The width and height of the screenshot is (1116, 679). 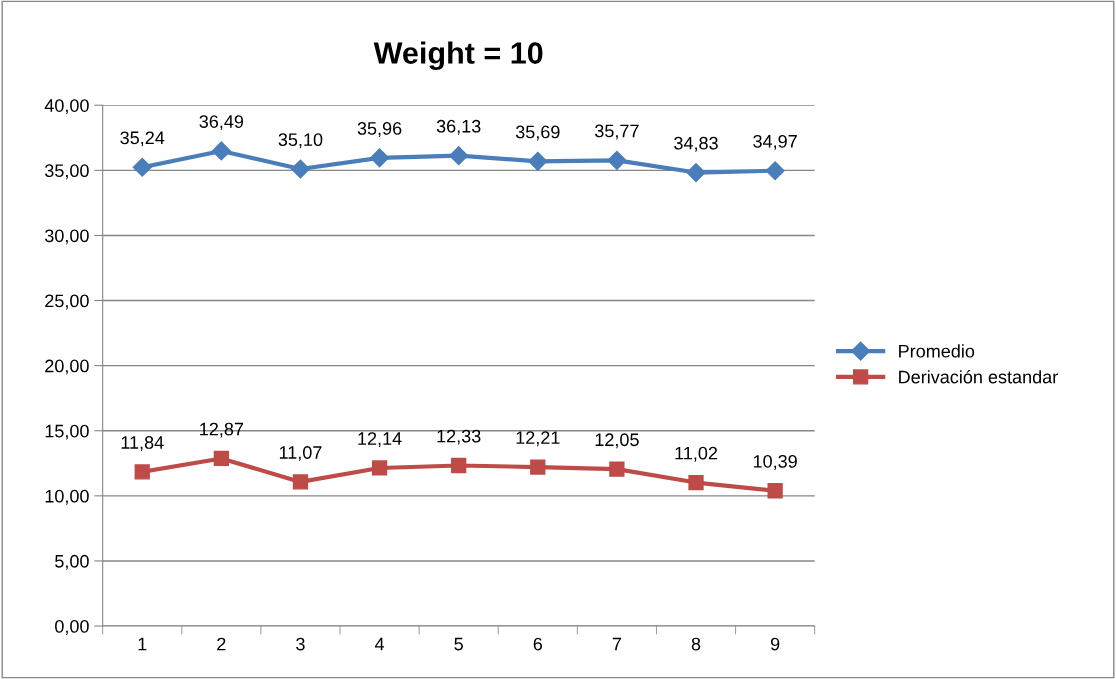 I want to click on x-tick-label: 4, so click(x=379, y=644).